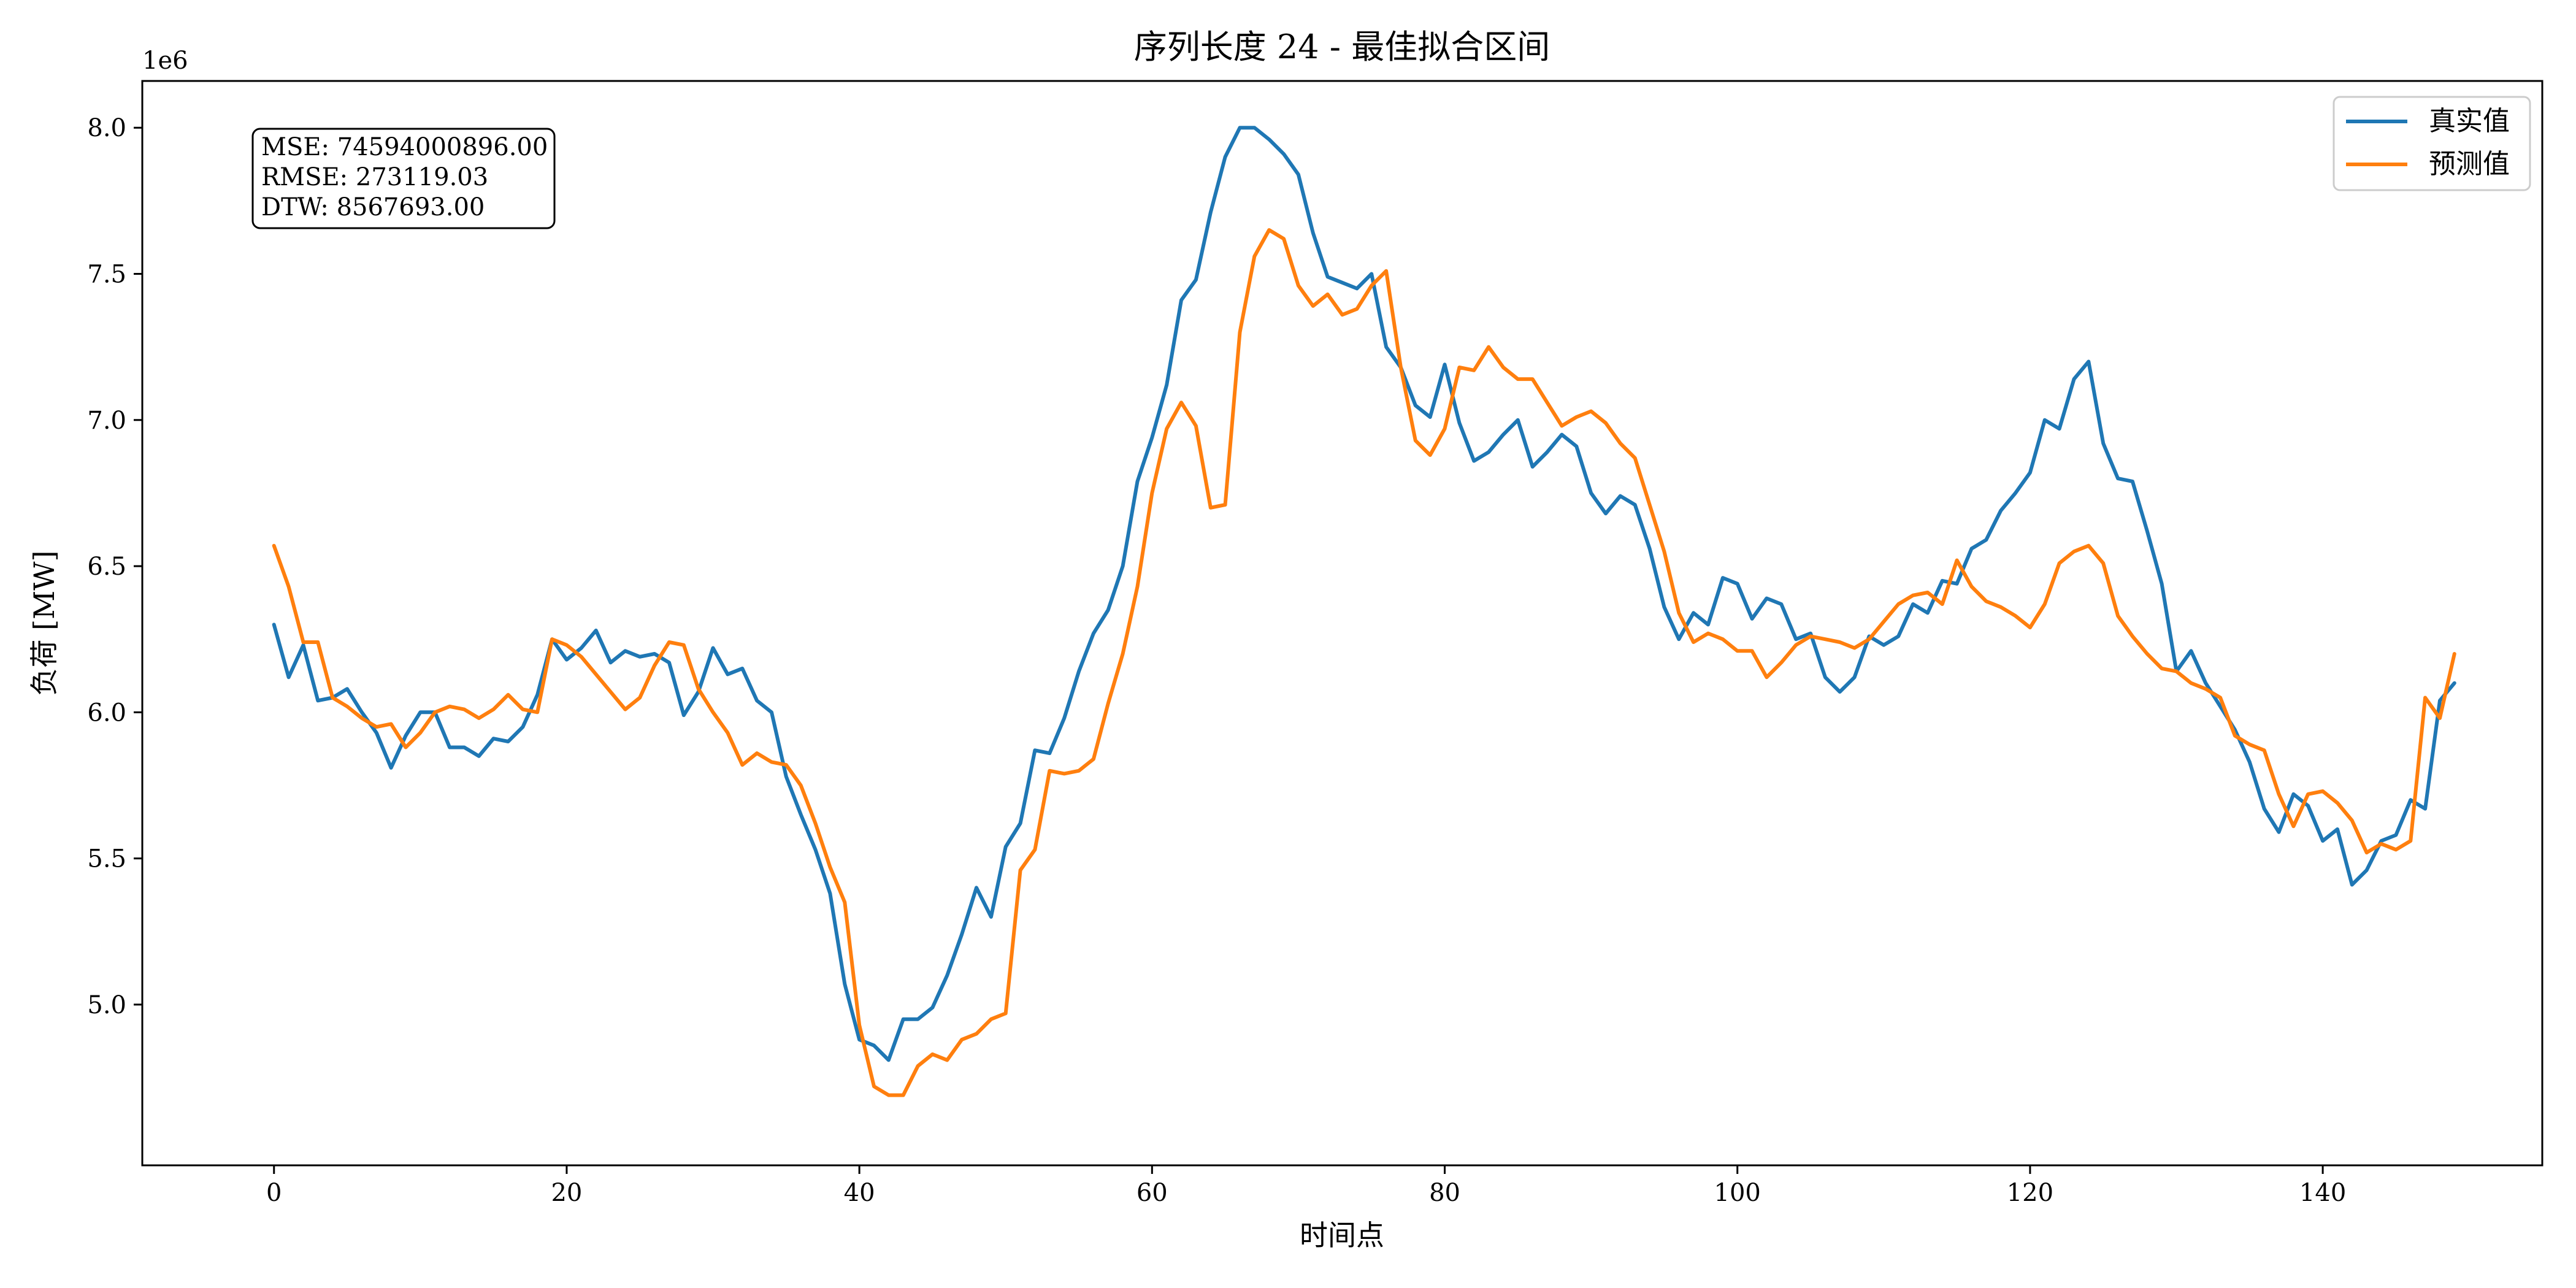 Image resolution: width=2576 pixels, height=1288 pixels. I want to click on y-tick-label: 8.0, so click(106, 128).